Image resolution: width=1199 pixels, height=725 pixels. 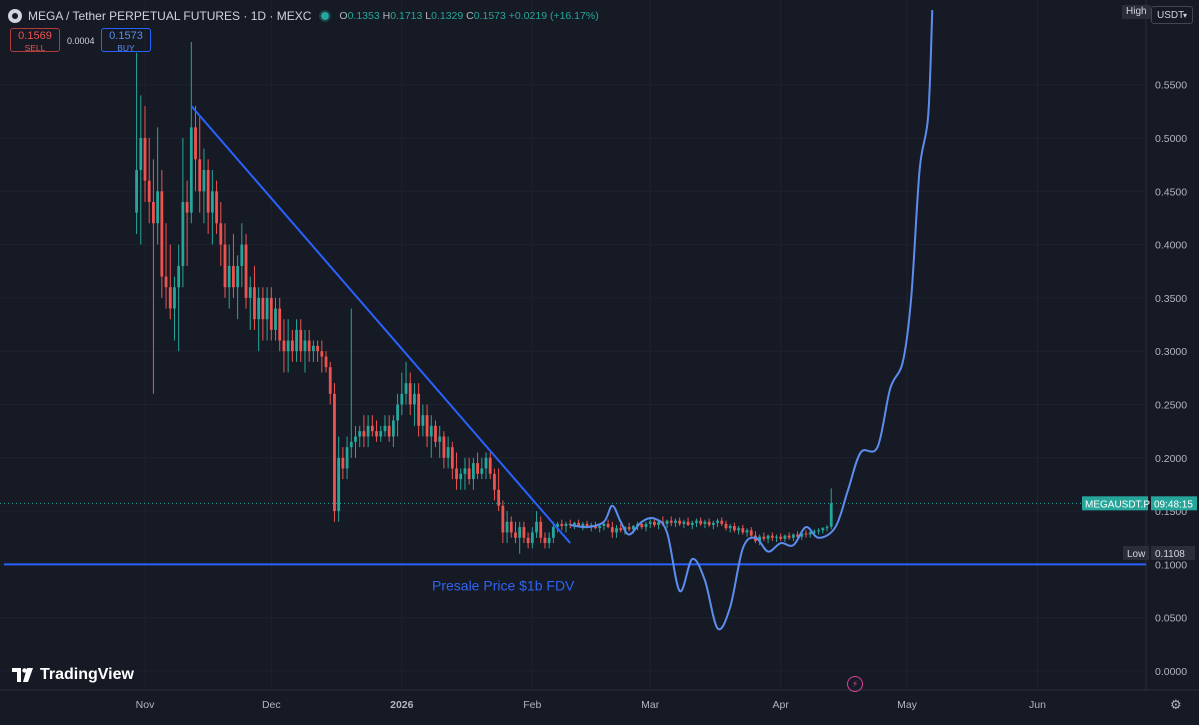 I want to click on sell-button: 0.1569 SELL, so click(x=35, y=40).